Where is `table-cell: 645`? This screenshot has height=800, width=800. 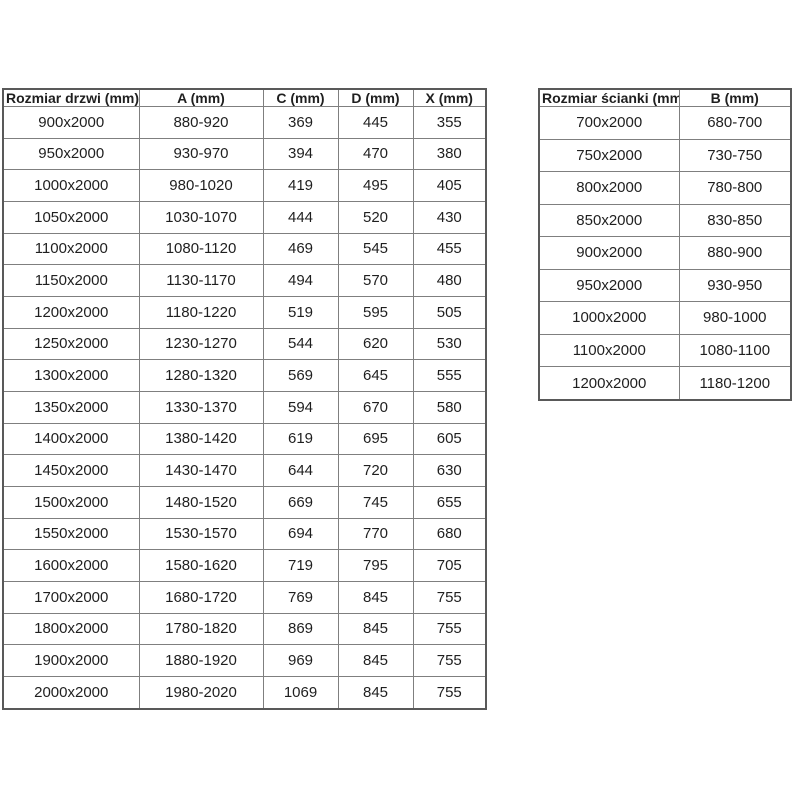 table-cell: 645 is located at coordinates (375, 375).